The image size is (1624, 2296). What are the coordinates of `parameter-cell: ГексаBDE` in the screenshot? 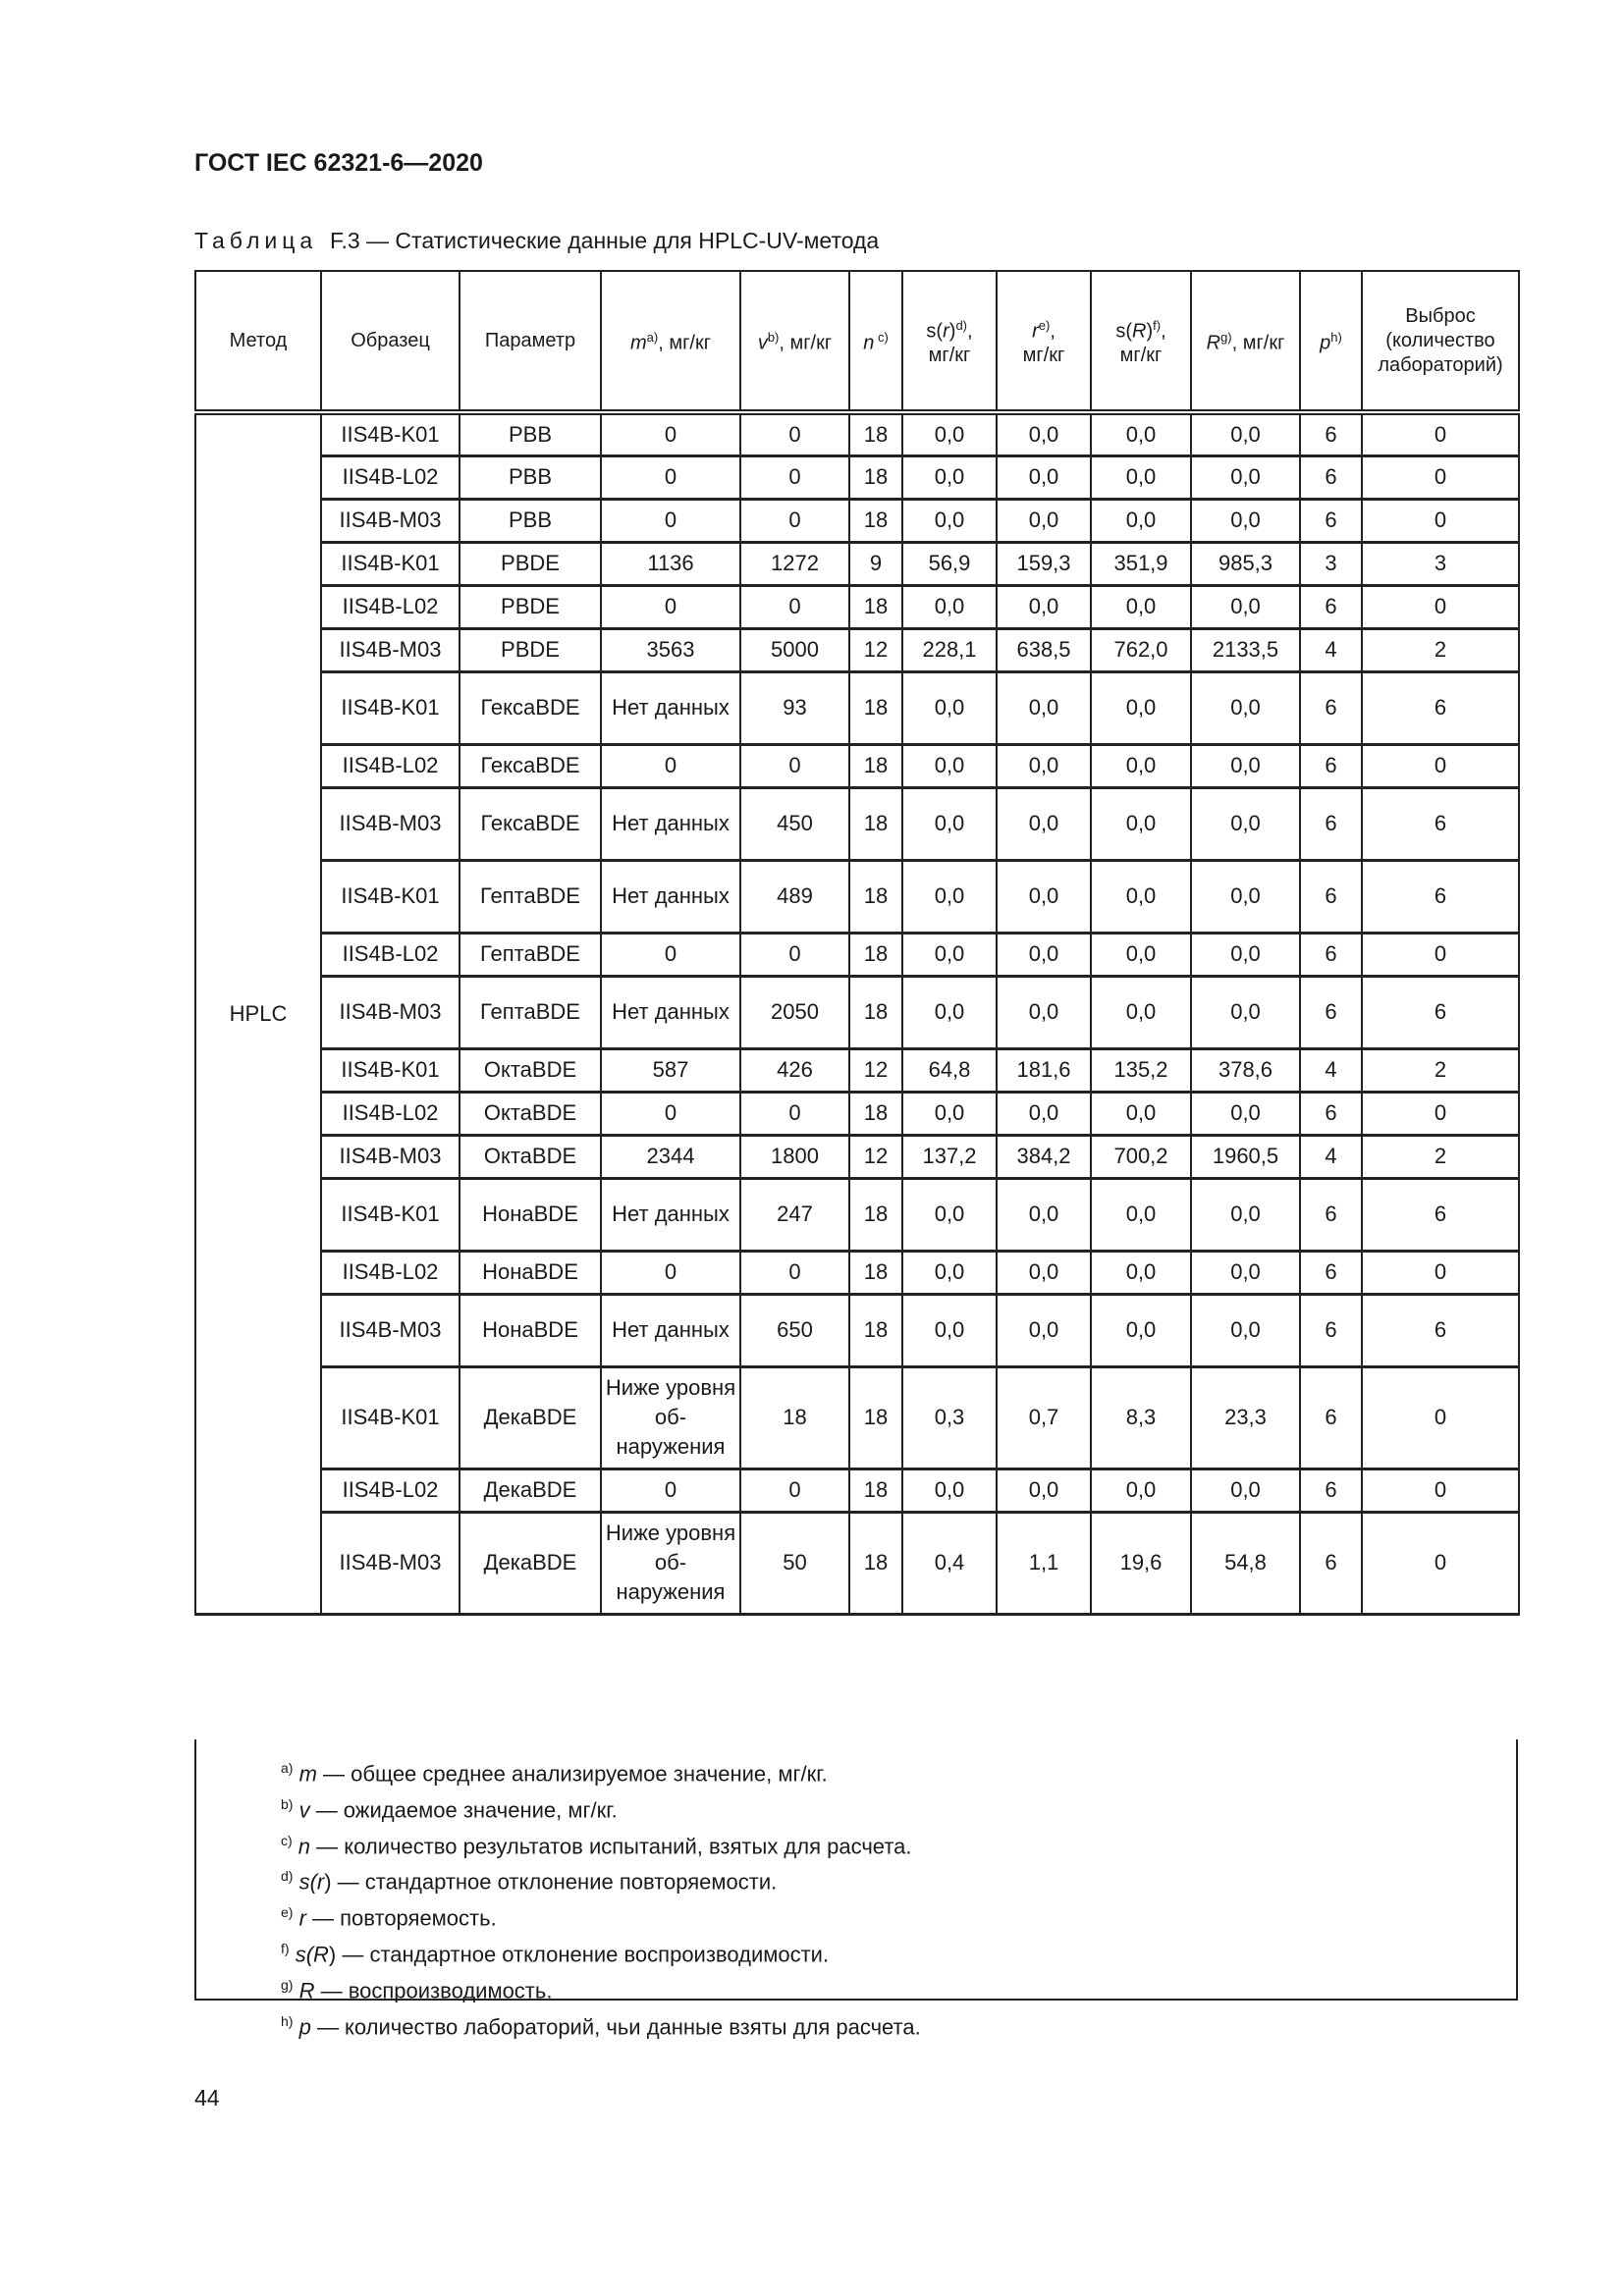 It's located at (530, 823).